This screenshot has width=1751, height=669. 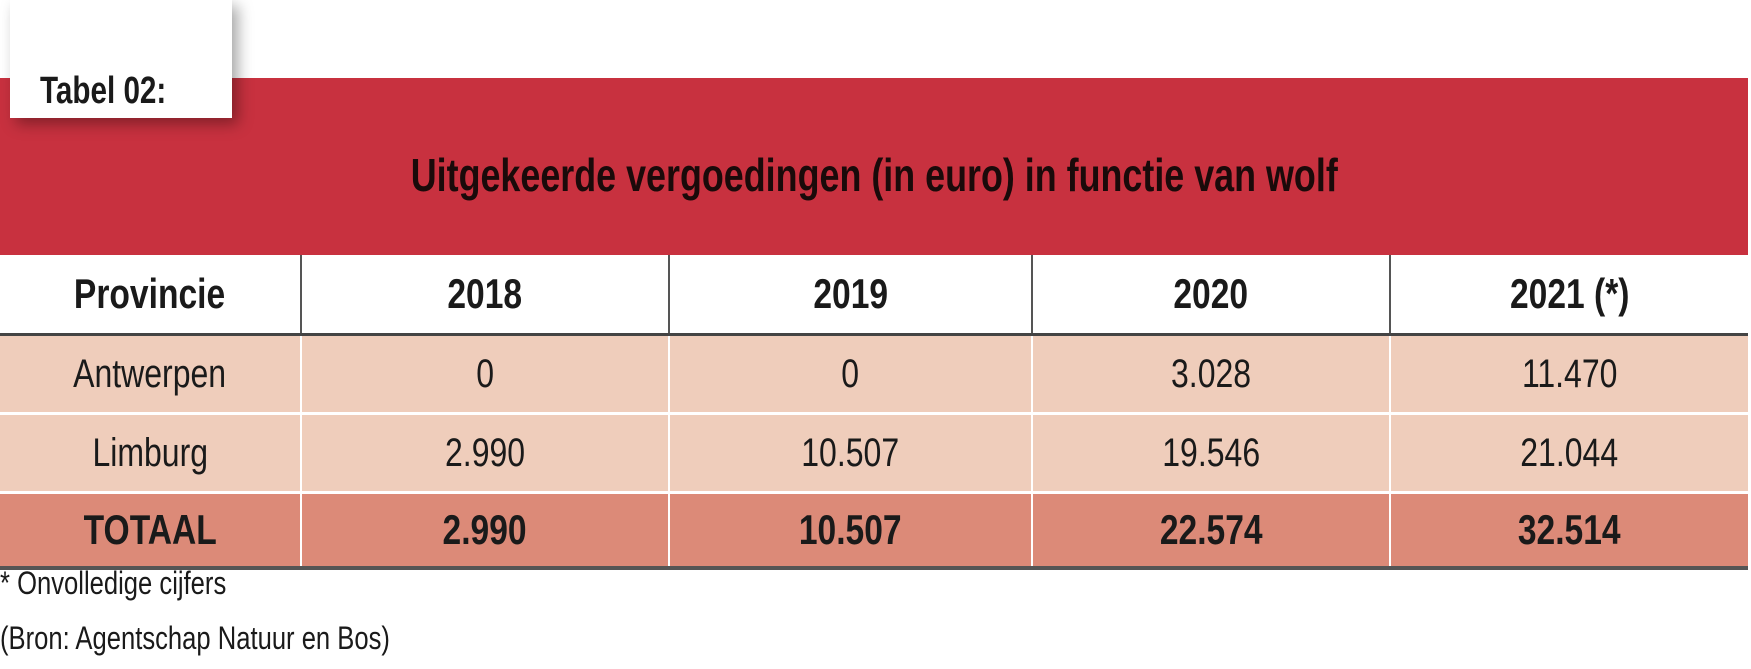 I want to click on cell-value: 2.990, so click(x=485, y=452).